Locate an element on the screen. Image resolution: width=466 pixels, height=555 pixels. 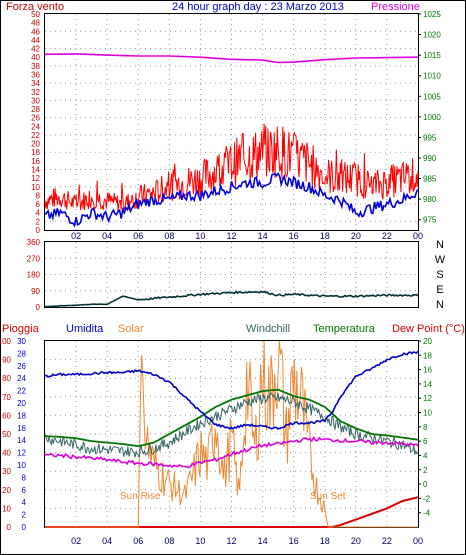
y-temp-tick-label: 16 is located at coordinates (427, 370).